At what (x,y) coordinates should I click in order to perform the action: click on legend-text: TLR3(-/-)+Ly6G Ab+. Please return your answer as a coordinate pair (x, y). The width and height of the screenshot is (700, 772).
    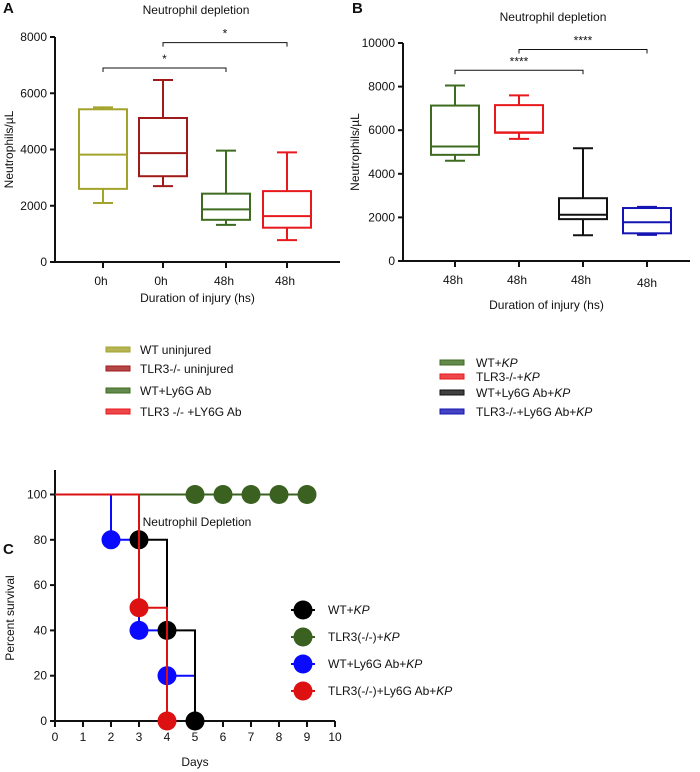
    Looking at the image, I should click on (382, 691).